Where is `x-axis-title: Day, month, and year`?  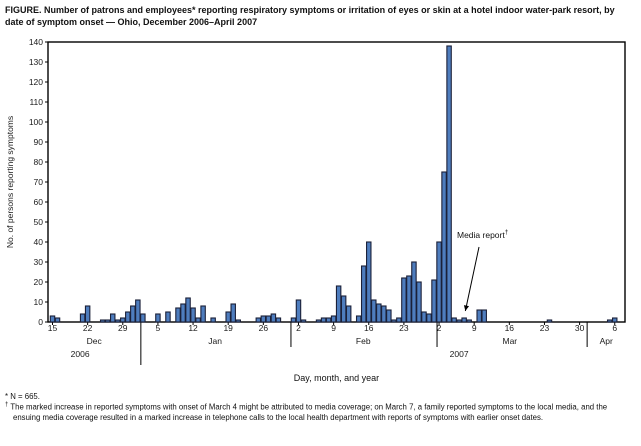
x-axis-title: Day, month, and year is located at coordinates (336, 378).